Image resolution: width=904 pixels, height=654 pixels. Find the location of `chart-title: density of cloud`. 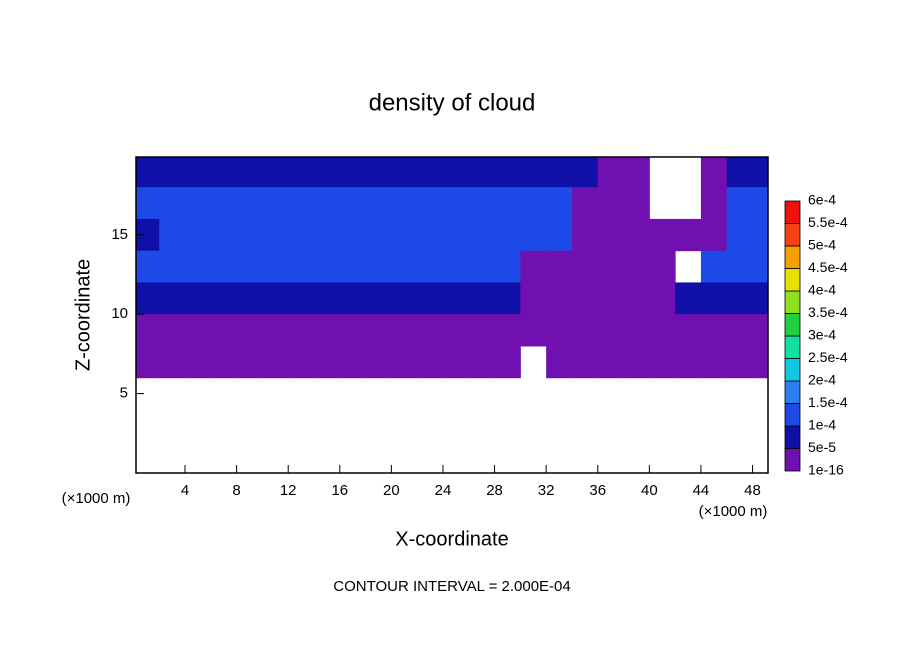

chart-title: density of cloud is located at coordinates (452, 102).